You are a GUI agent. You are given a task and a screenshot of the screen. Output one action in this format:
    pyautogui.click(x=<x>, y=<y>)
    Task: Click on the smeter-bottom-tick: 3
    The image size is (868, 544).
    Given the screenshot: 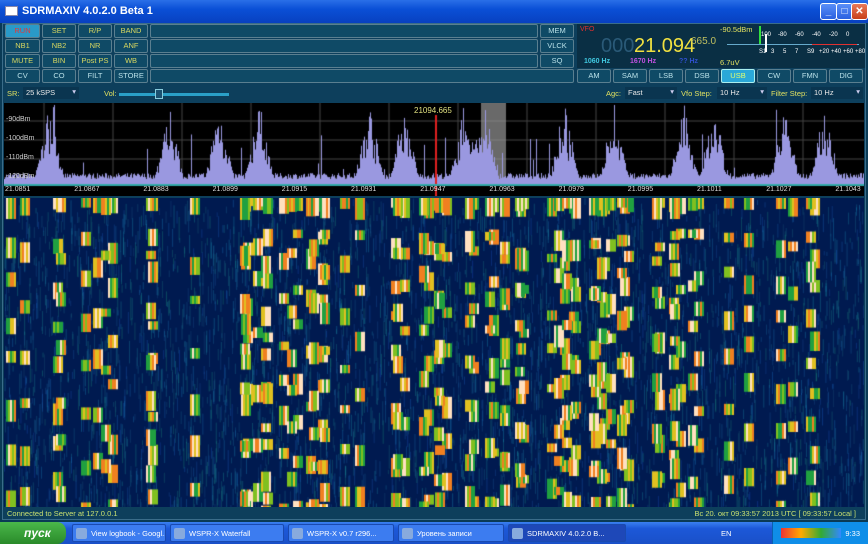 What is the action you would take?
    pyautogui.click(x=773, y=52)
    